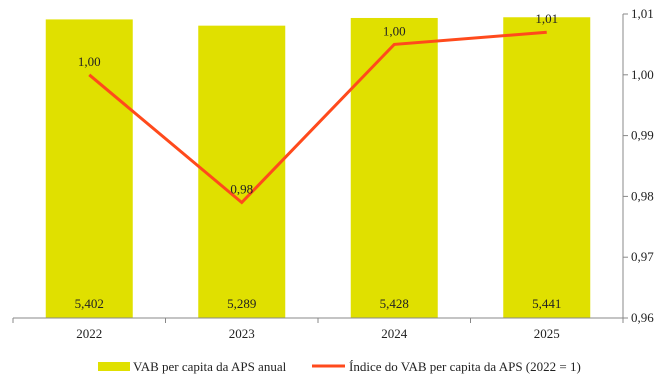 The width and height of the screenshot is (659, 376). Describe the element at coordinates (241, 188) in the screenshot. I see `line-label-2023: 0,98` at that location.